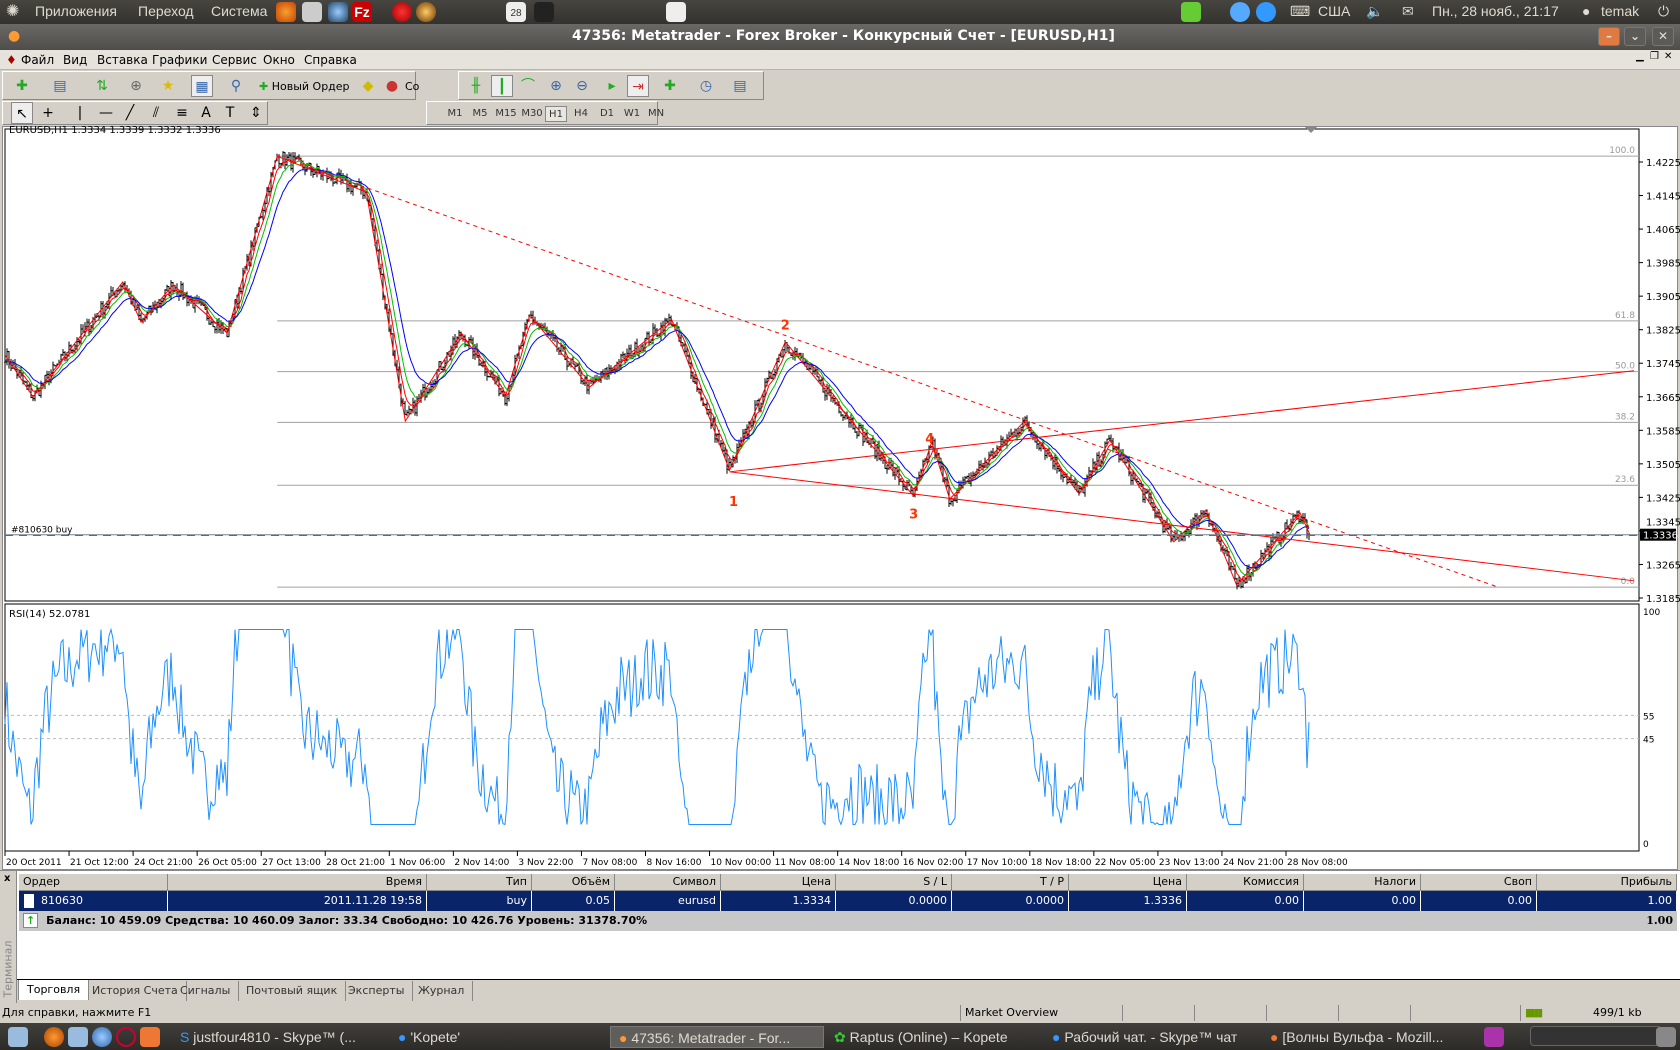  I want to click on ubuntu-logo-icon: ✺, so click(13, 11).